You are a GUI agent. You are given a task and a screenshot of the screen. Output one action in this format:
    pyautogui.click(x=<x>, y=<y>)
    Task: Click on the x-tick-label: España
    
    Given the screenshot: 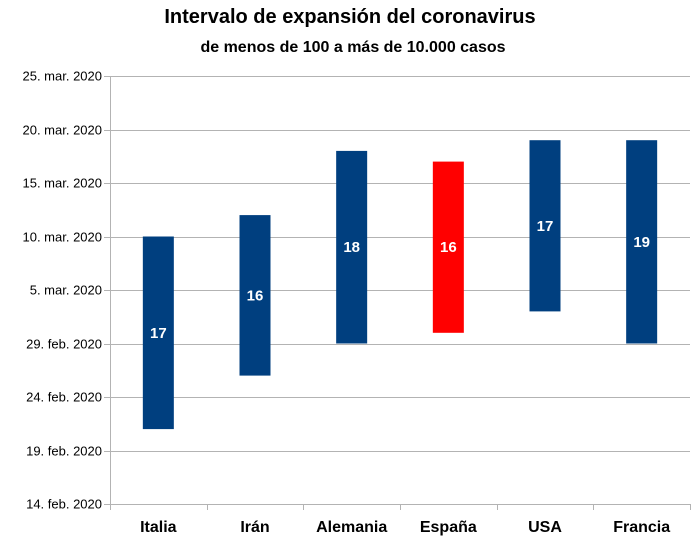 What is the action you would take?
    pyautogui.click(x=448, y=527)
    